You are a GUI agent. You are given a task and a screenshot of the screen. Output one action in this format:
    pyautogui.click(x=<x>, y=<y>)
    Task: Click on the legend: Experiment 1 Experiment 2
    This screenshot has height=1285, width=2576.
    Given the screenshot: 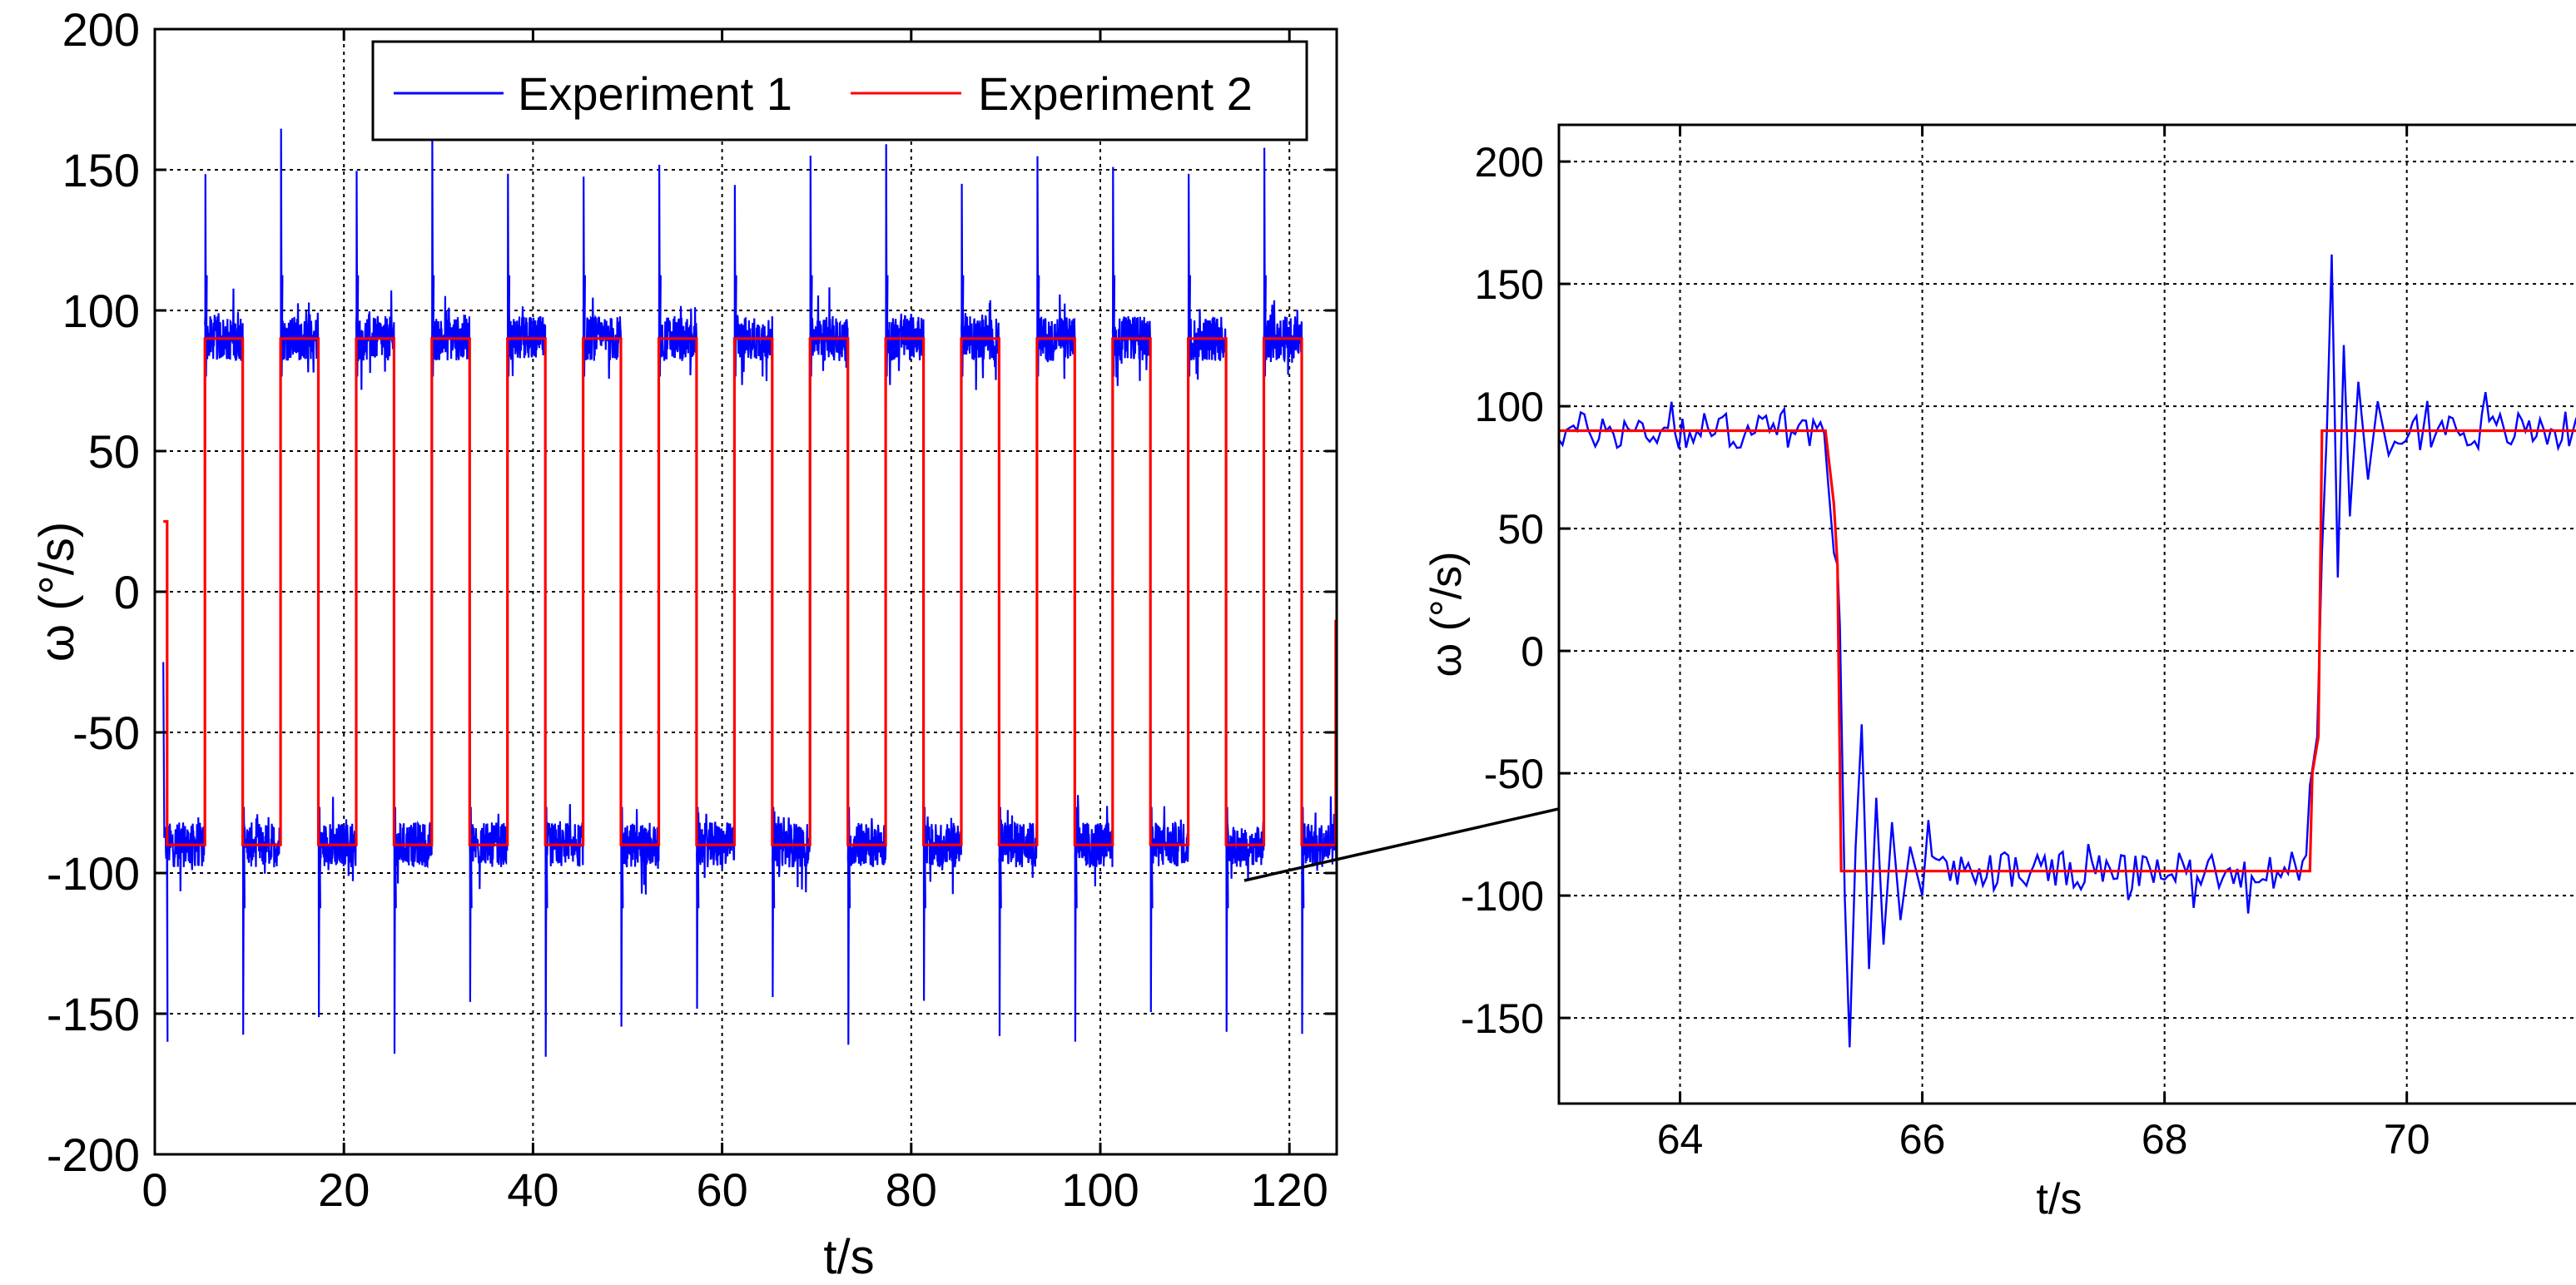 What is the action you would take?
    pyautogui.click(x=839, y=90)
    